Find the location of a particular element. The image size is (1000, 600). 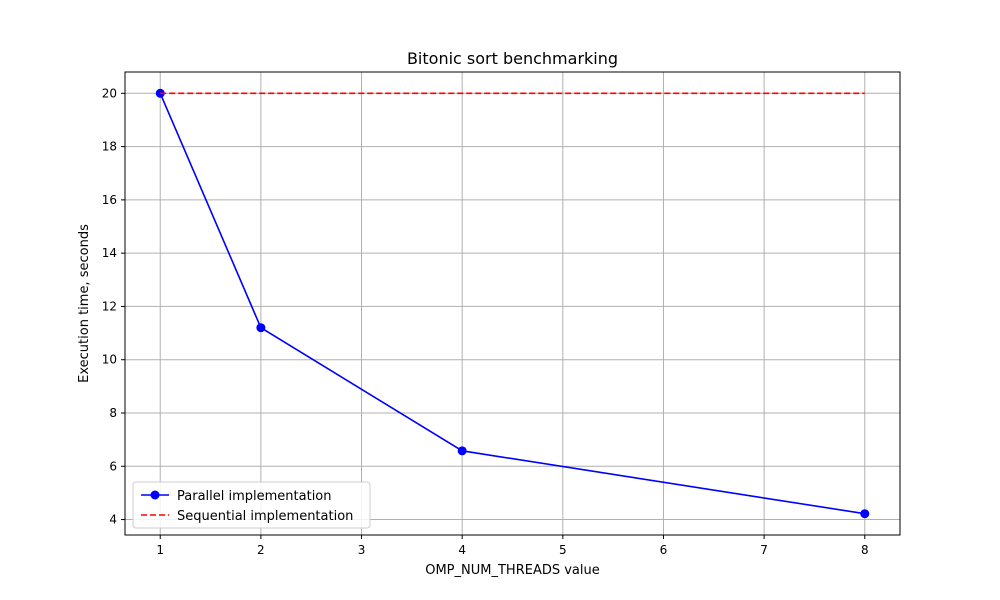

y-tick-label: 8 is located at coordinates (113, 413).